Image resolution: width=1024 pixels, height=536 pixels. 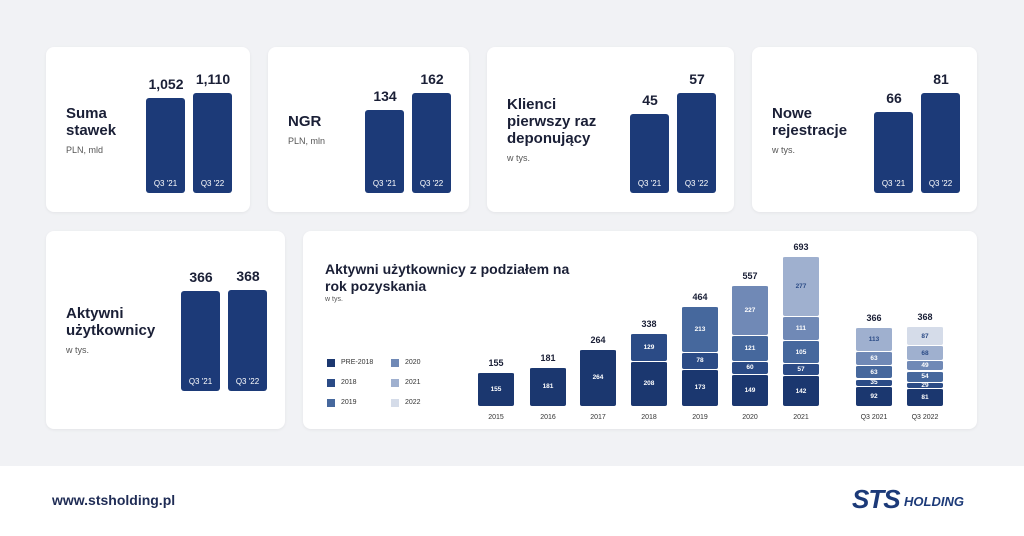 I want to click on bar-segment: 29, so click(x=925, y=385).